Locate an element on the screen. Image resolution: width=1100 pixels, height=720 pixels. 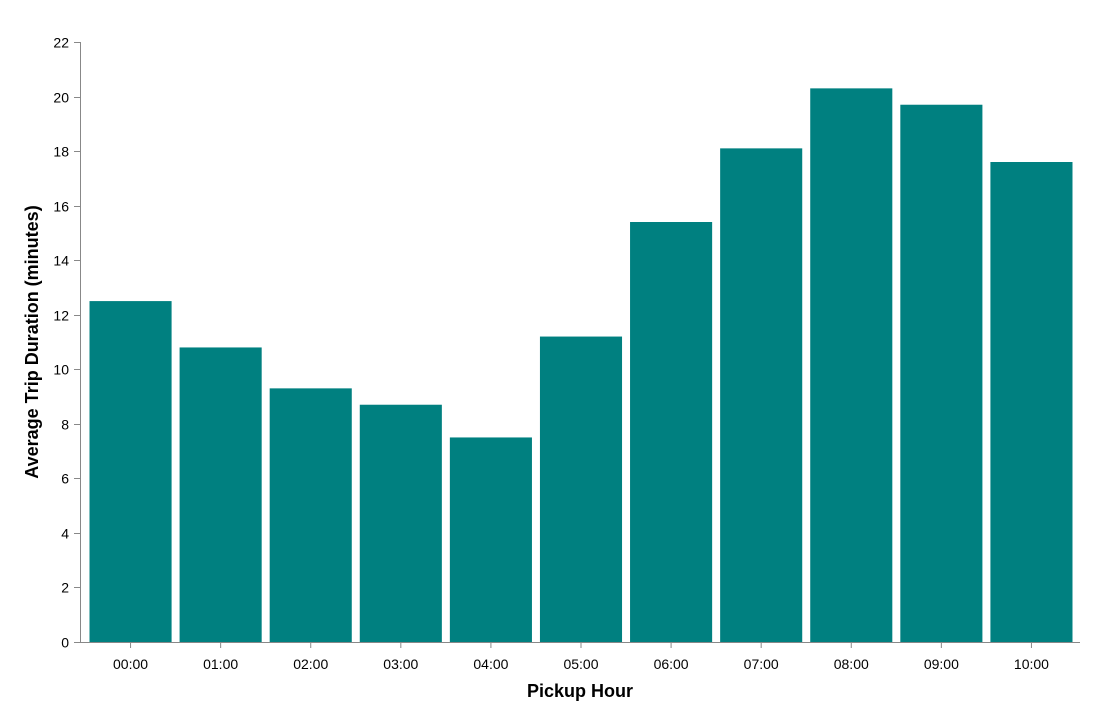
x-tick-label: 06:00 is located at coordinates (671, 664).